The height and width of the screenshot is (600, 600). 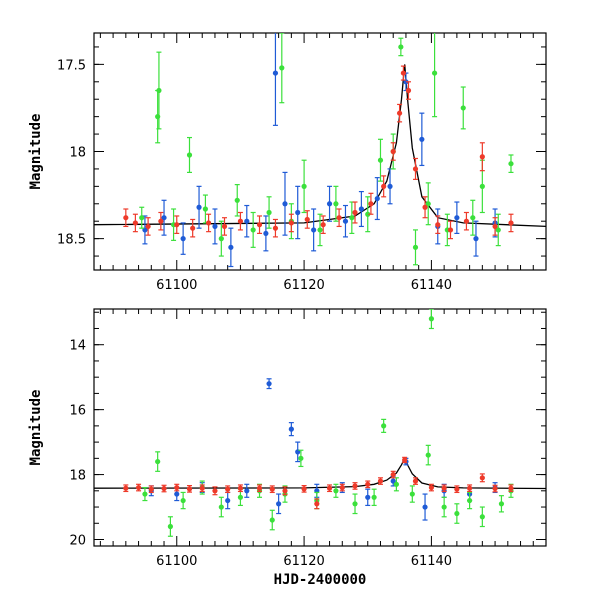 What do you see at coordinates (320, 580) in the screenshot?
I see `x-axis-label: HJD-2400000` at bounding box center [320, 580].